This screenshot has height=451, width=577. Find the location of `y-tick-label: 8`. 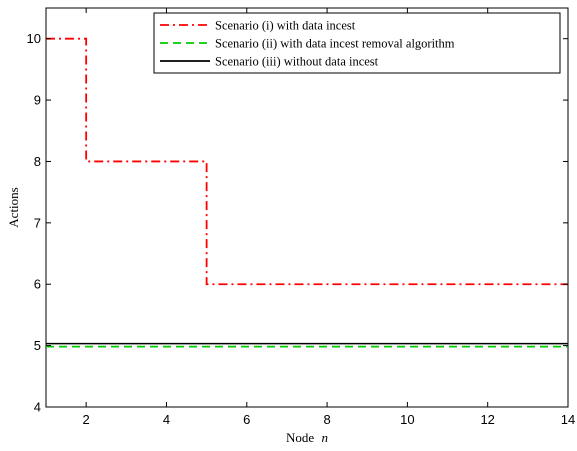

y-tick-label: 8 is located at coordinates (37, 161).